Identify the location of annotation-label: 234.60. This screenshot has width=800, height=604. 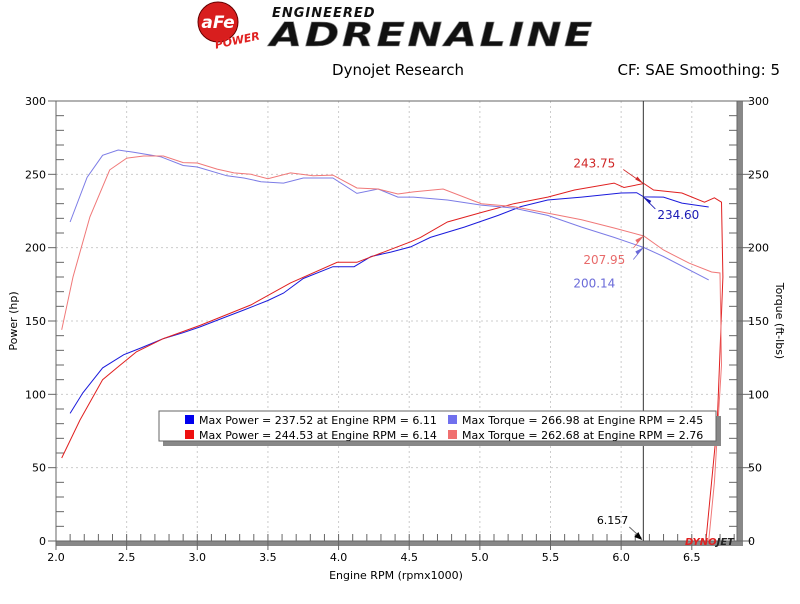
(678, 215).